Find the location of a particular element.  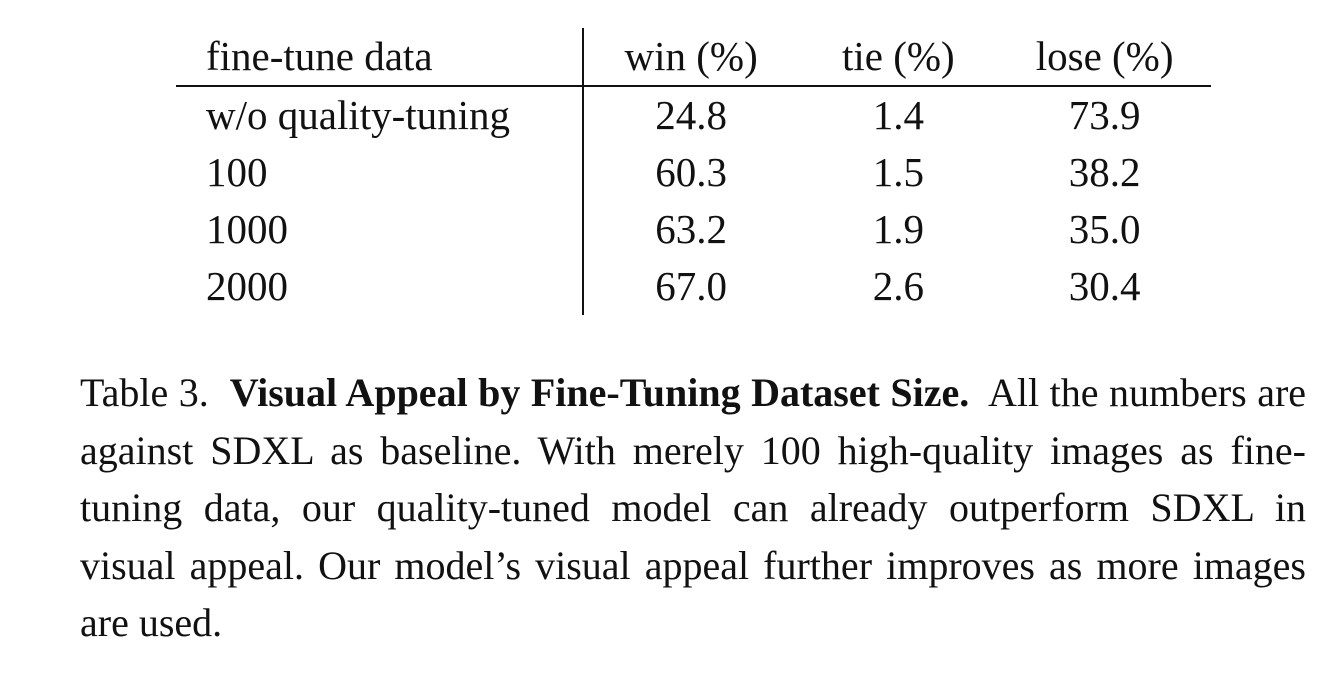

row-label: 100 is located at coordinates (380, 172).